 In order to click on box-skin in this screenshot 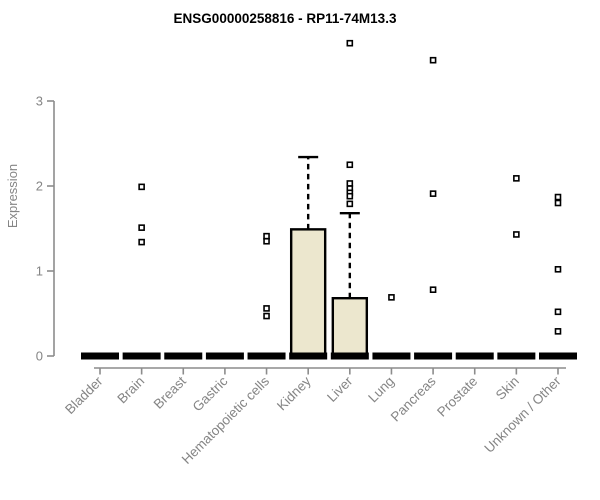, I will do `click(516, 267)`.